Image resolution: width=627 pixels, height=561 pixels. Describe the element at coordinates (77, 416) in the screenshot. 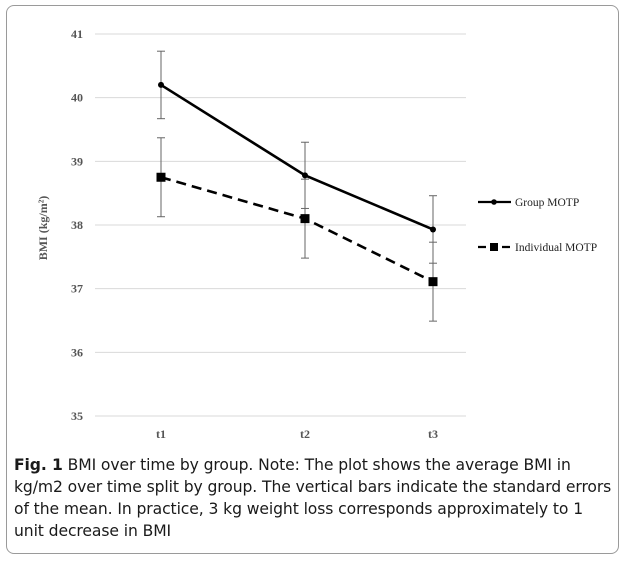

I see `y-tick-label-35: 35` at that location.